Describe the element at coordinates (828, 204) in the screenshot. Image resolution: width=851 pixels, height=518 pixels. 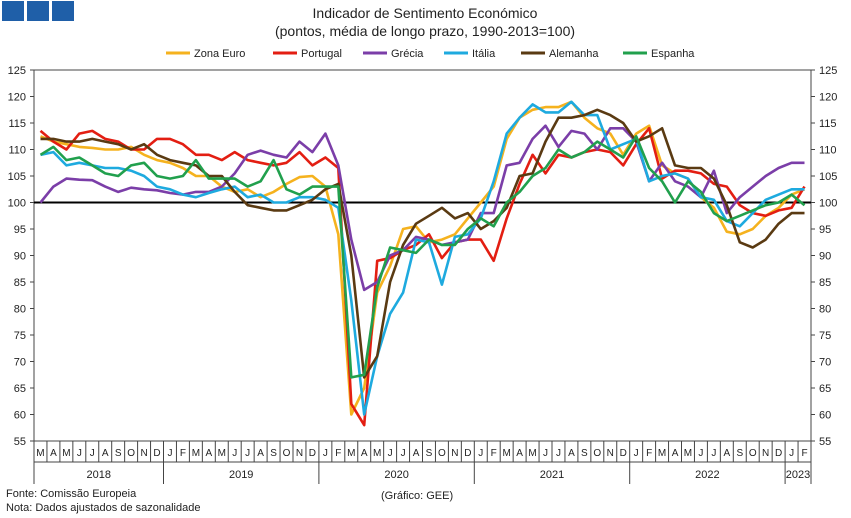
I see `y-tick-label-right: 100` at that location.